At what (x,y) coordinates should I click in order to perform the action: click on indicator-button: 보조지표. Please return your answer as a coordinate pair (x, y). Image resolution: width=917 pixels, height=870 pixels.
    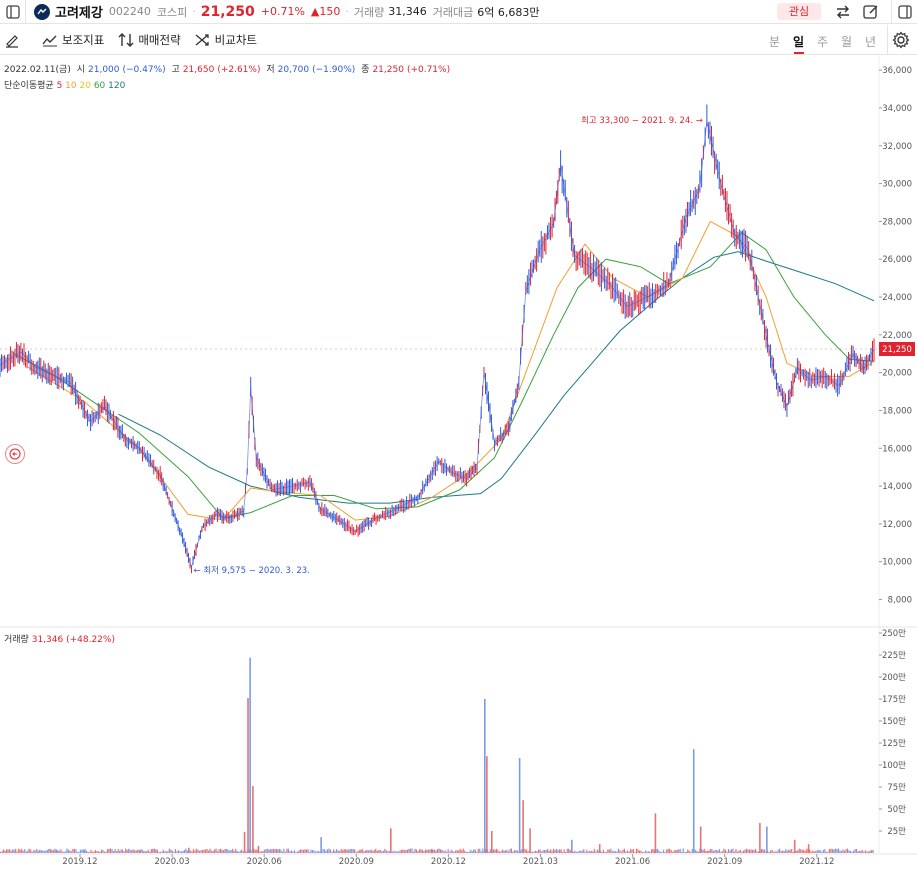
    Looking at the image, I should click on (73, 40).